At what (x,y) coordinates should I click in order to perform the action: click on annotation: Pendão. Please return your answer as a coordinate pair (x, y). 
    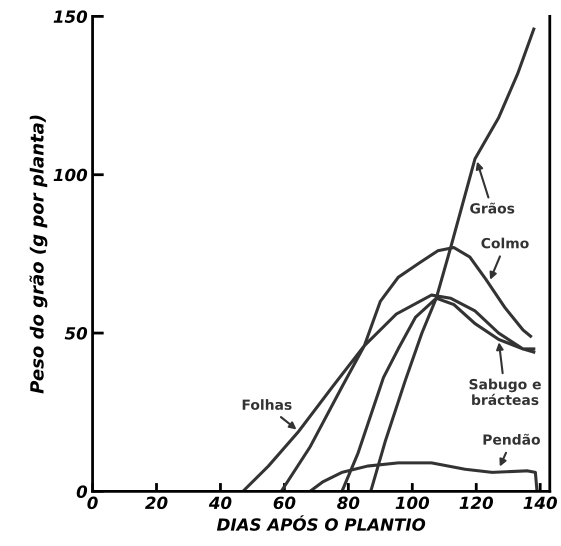
    Looking at the image, I should click on (512, 439).